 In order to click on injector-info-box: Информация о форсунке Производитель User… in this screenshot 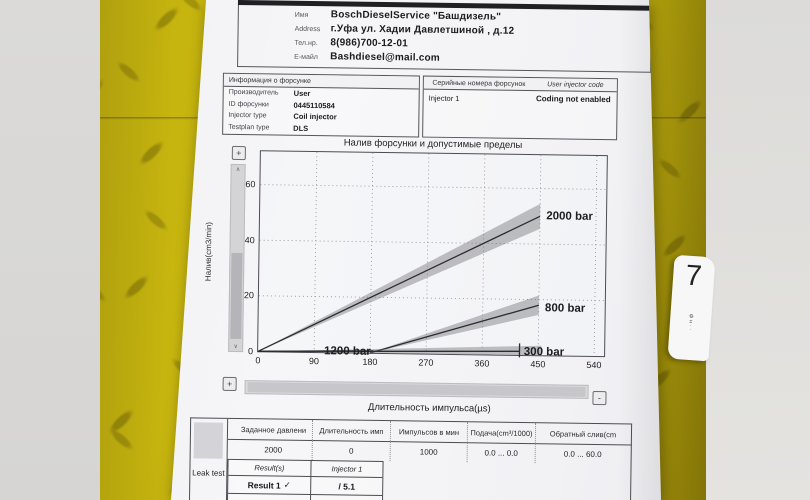, I will do `click(321, 105)`.